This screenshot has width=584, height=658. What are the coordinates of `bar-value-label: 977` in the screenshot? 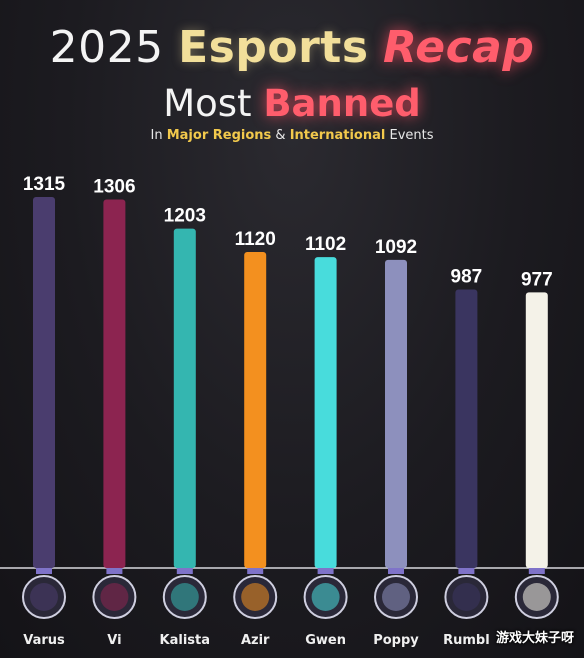 It's located at (537, 279).